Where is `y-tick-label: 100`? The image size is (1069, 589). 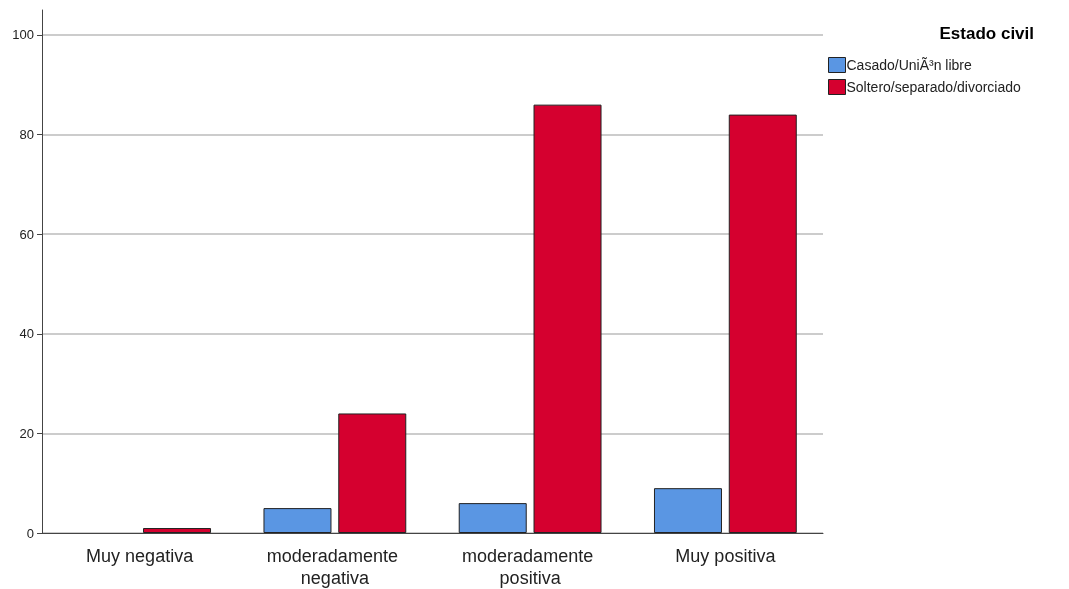 y-tick-label: 100 is located at coordinates (23, 35).